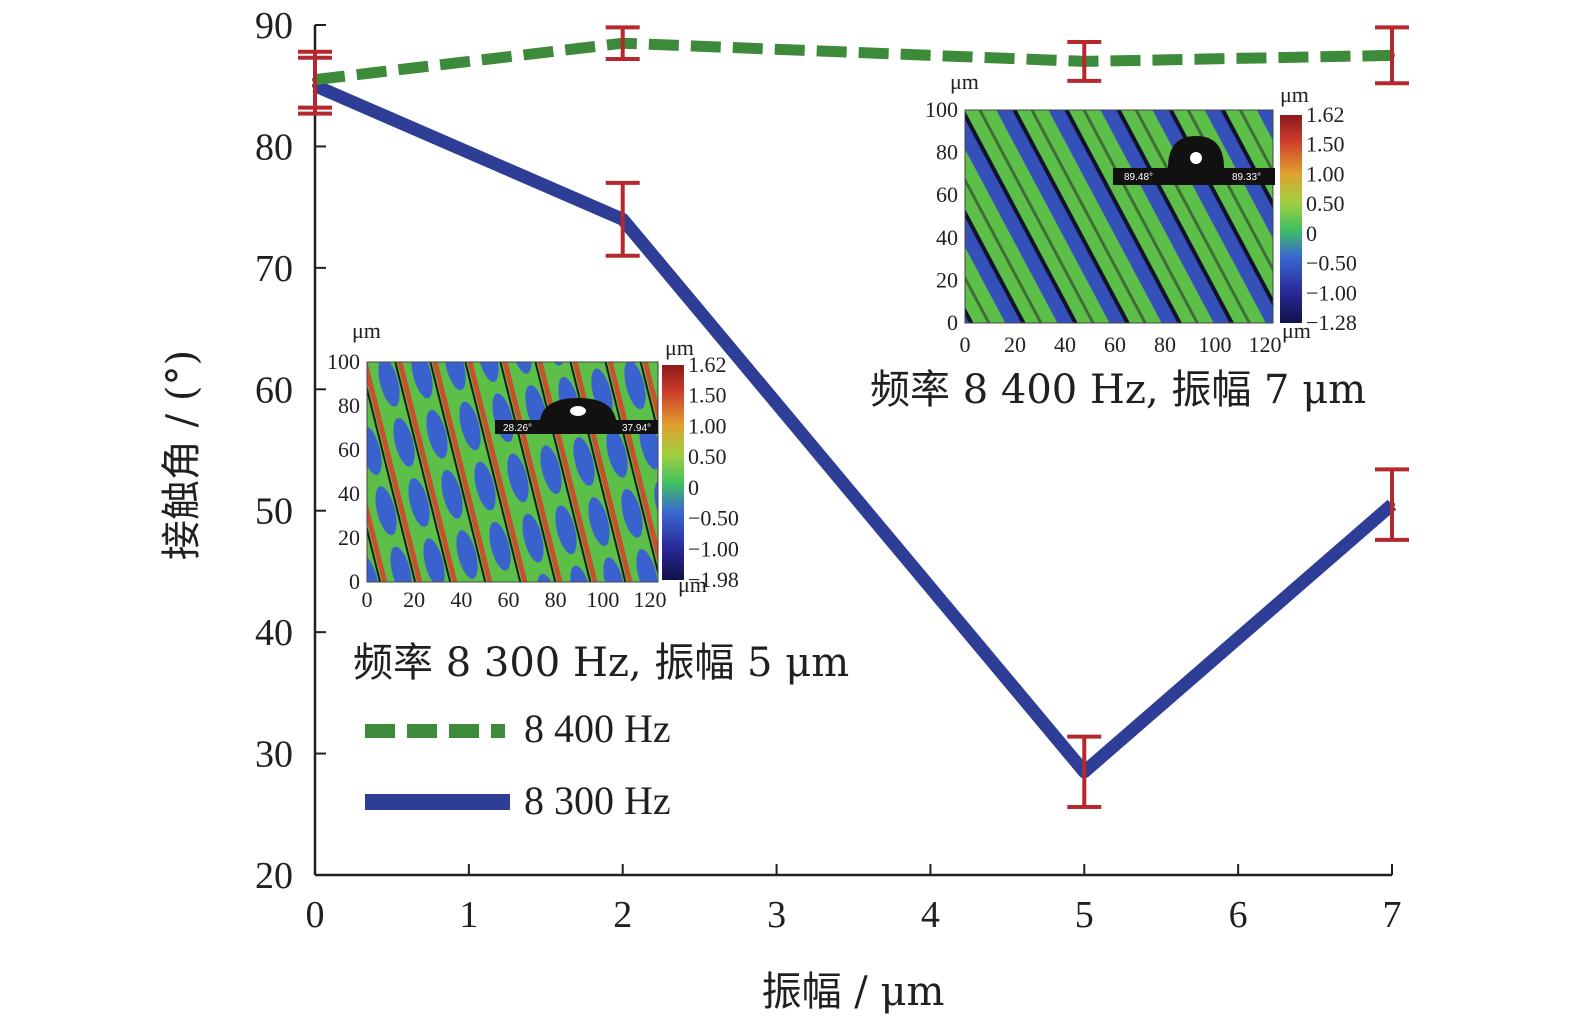 Image resolution: width=1575 pixels, height=1027 pixels. What do you see at coordinates (512, 472) in the screenshot?
I see `inset-8300hz-surface-map` at bounding box center [512, 472].